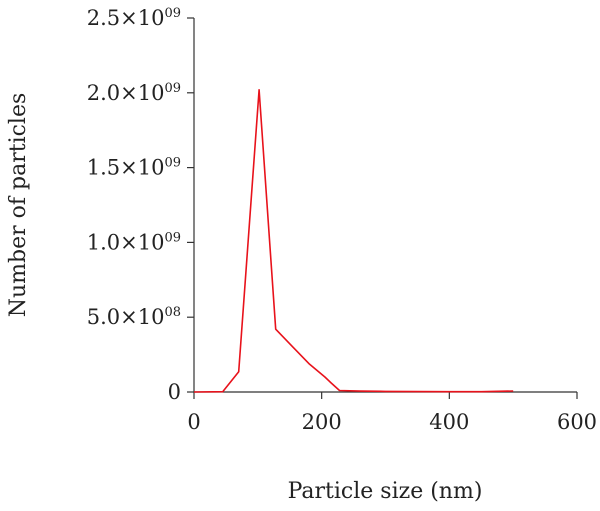 This screenshot has height=511, width=600. I want to click on y-tick-label-base: 2.5×10, so click(126, 18).